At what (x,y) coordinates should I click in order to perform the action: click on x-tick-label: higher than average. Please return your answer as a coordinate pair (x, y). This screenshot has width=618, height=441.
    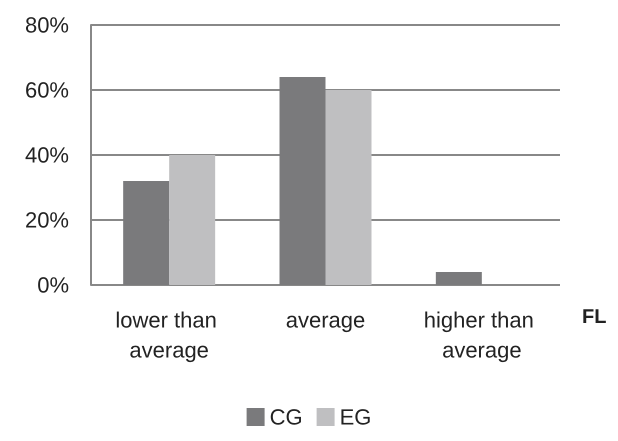
    Looking at the image, I should click on (482, 335).